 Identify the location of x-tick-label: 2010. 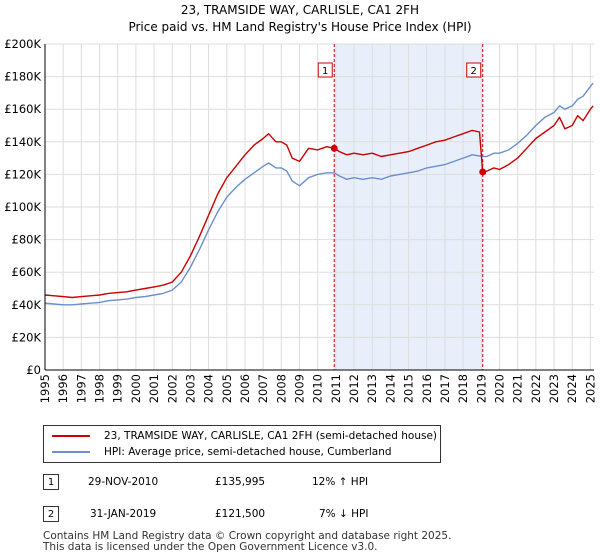
(318, 388).